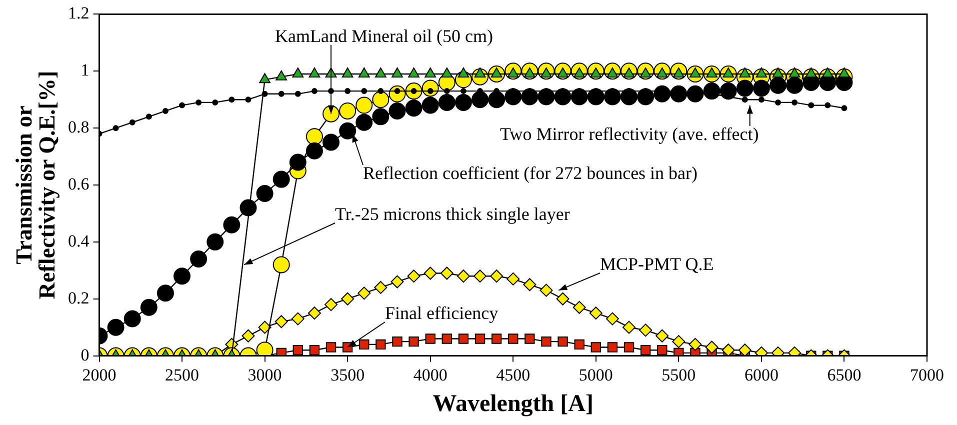 The height and width of the screenshot is (425, 957). What do you see at coordinates (595, 374) in the screenshot?
I see `x-tick-label: 5000` at bounding box center [595, 374].